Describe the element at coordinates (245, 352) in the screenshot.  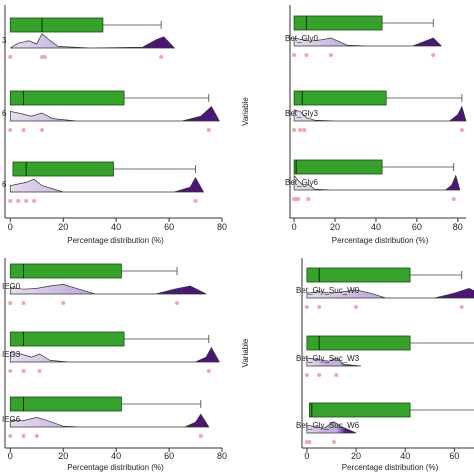
I see `y-axis-title: Variable` at that location.